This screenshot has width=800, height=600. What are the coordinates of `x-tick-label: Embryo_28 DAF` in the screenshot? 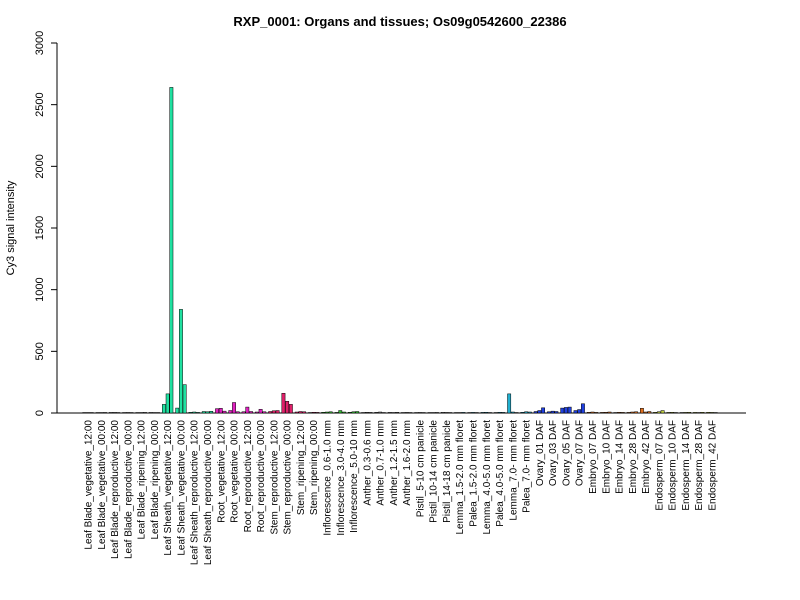 It's located at (633, 457).